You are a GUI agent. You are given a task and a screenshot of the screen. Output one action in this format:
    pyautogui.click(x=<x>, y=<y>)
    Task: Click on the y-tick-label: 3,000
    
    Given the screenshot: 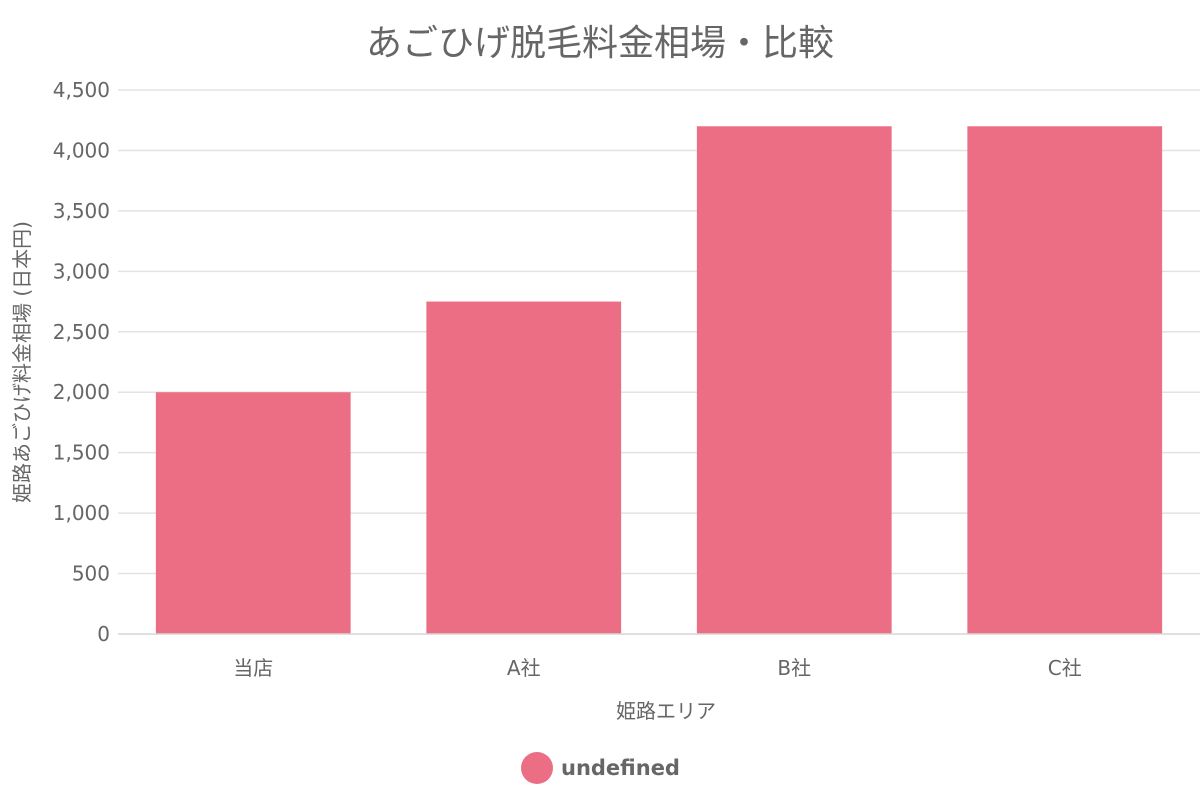 What is the action you would take?
    pyautogui.click(x=81, y=271)
    